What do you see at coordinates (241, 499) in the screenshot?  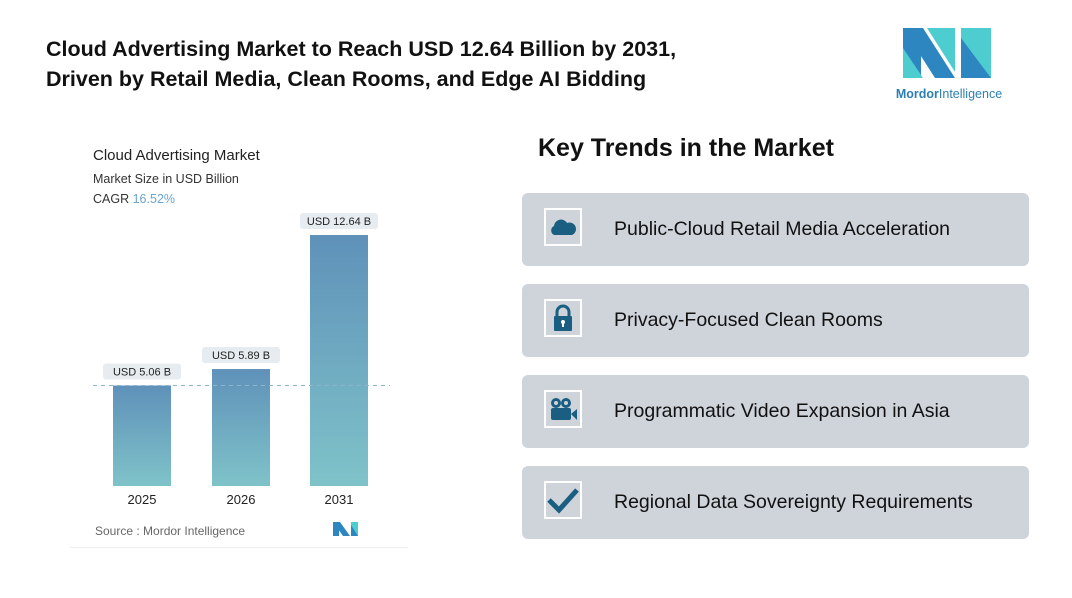 I see `x-tick-label: 2026` at bounding box center [241, 499].